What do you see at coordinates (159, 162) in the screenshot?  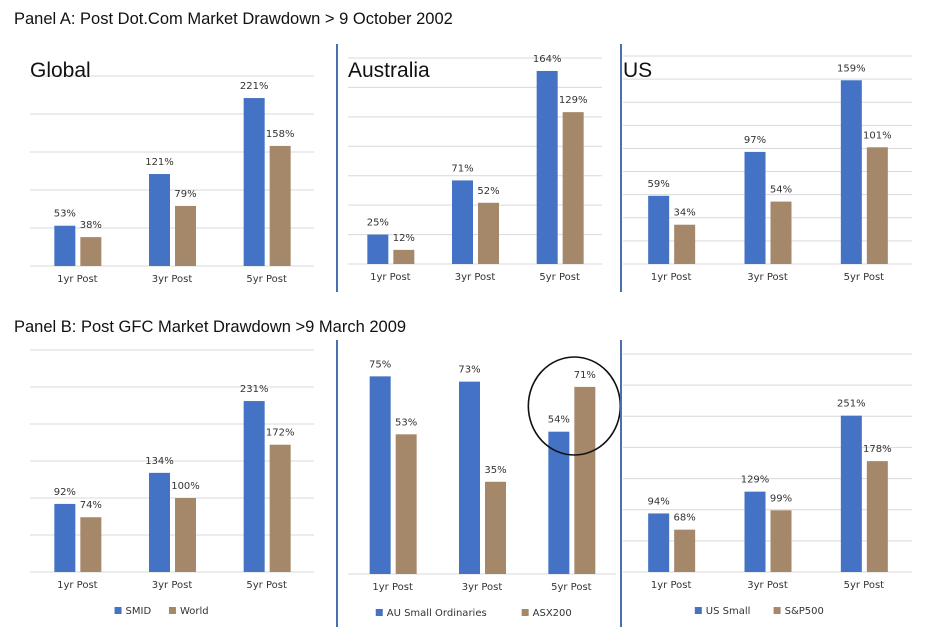 I see `data-label: 121%` at bounding box center [159, 162].